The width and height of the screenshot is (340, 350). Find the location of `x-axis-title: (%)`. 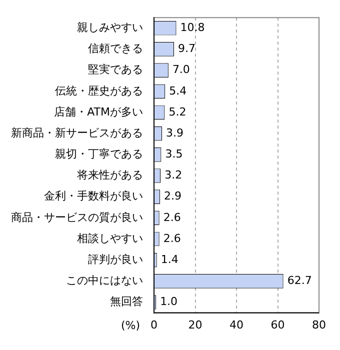

x-axis-title: (%) is located at coordinates (130, 325).